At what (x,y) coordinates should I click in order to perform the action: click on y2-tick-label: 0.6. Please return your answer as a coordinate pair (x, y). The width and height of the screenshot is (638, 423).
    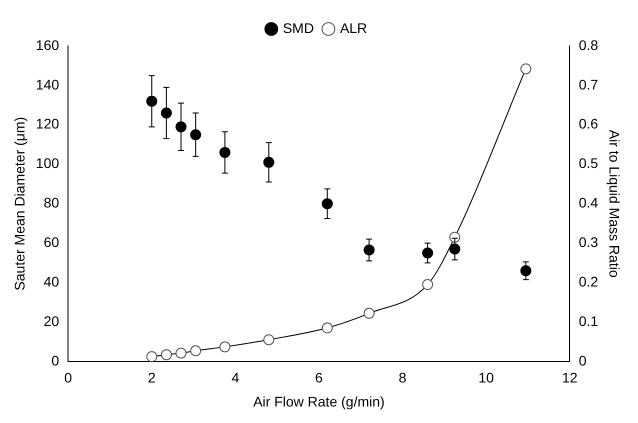
    Looking at the image, I should click on (588, 124).